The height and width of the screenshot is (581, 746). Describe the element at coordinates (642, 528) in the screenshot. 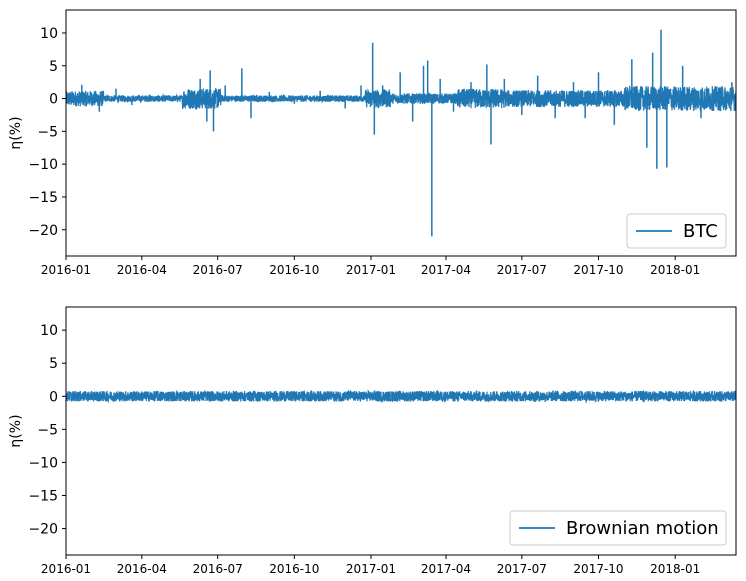

I see `legend-label: Brownian motion` at that location.